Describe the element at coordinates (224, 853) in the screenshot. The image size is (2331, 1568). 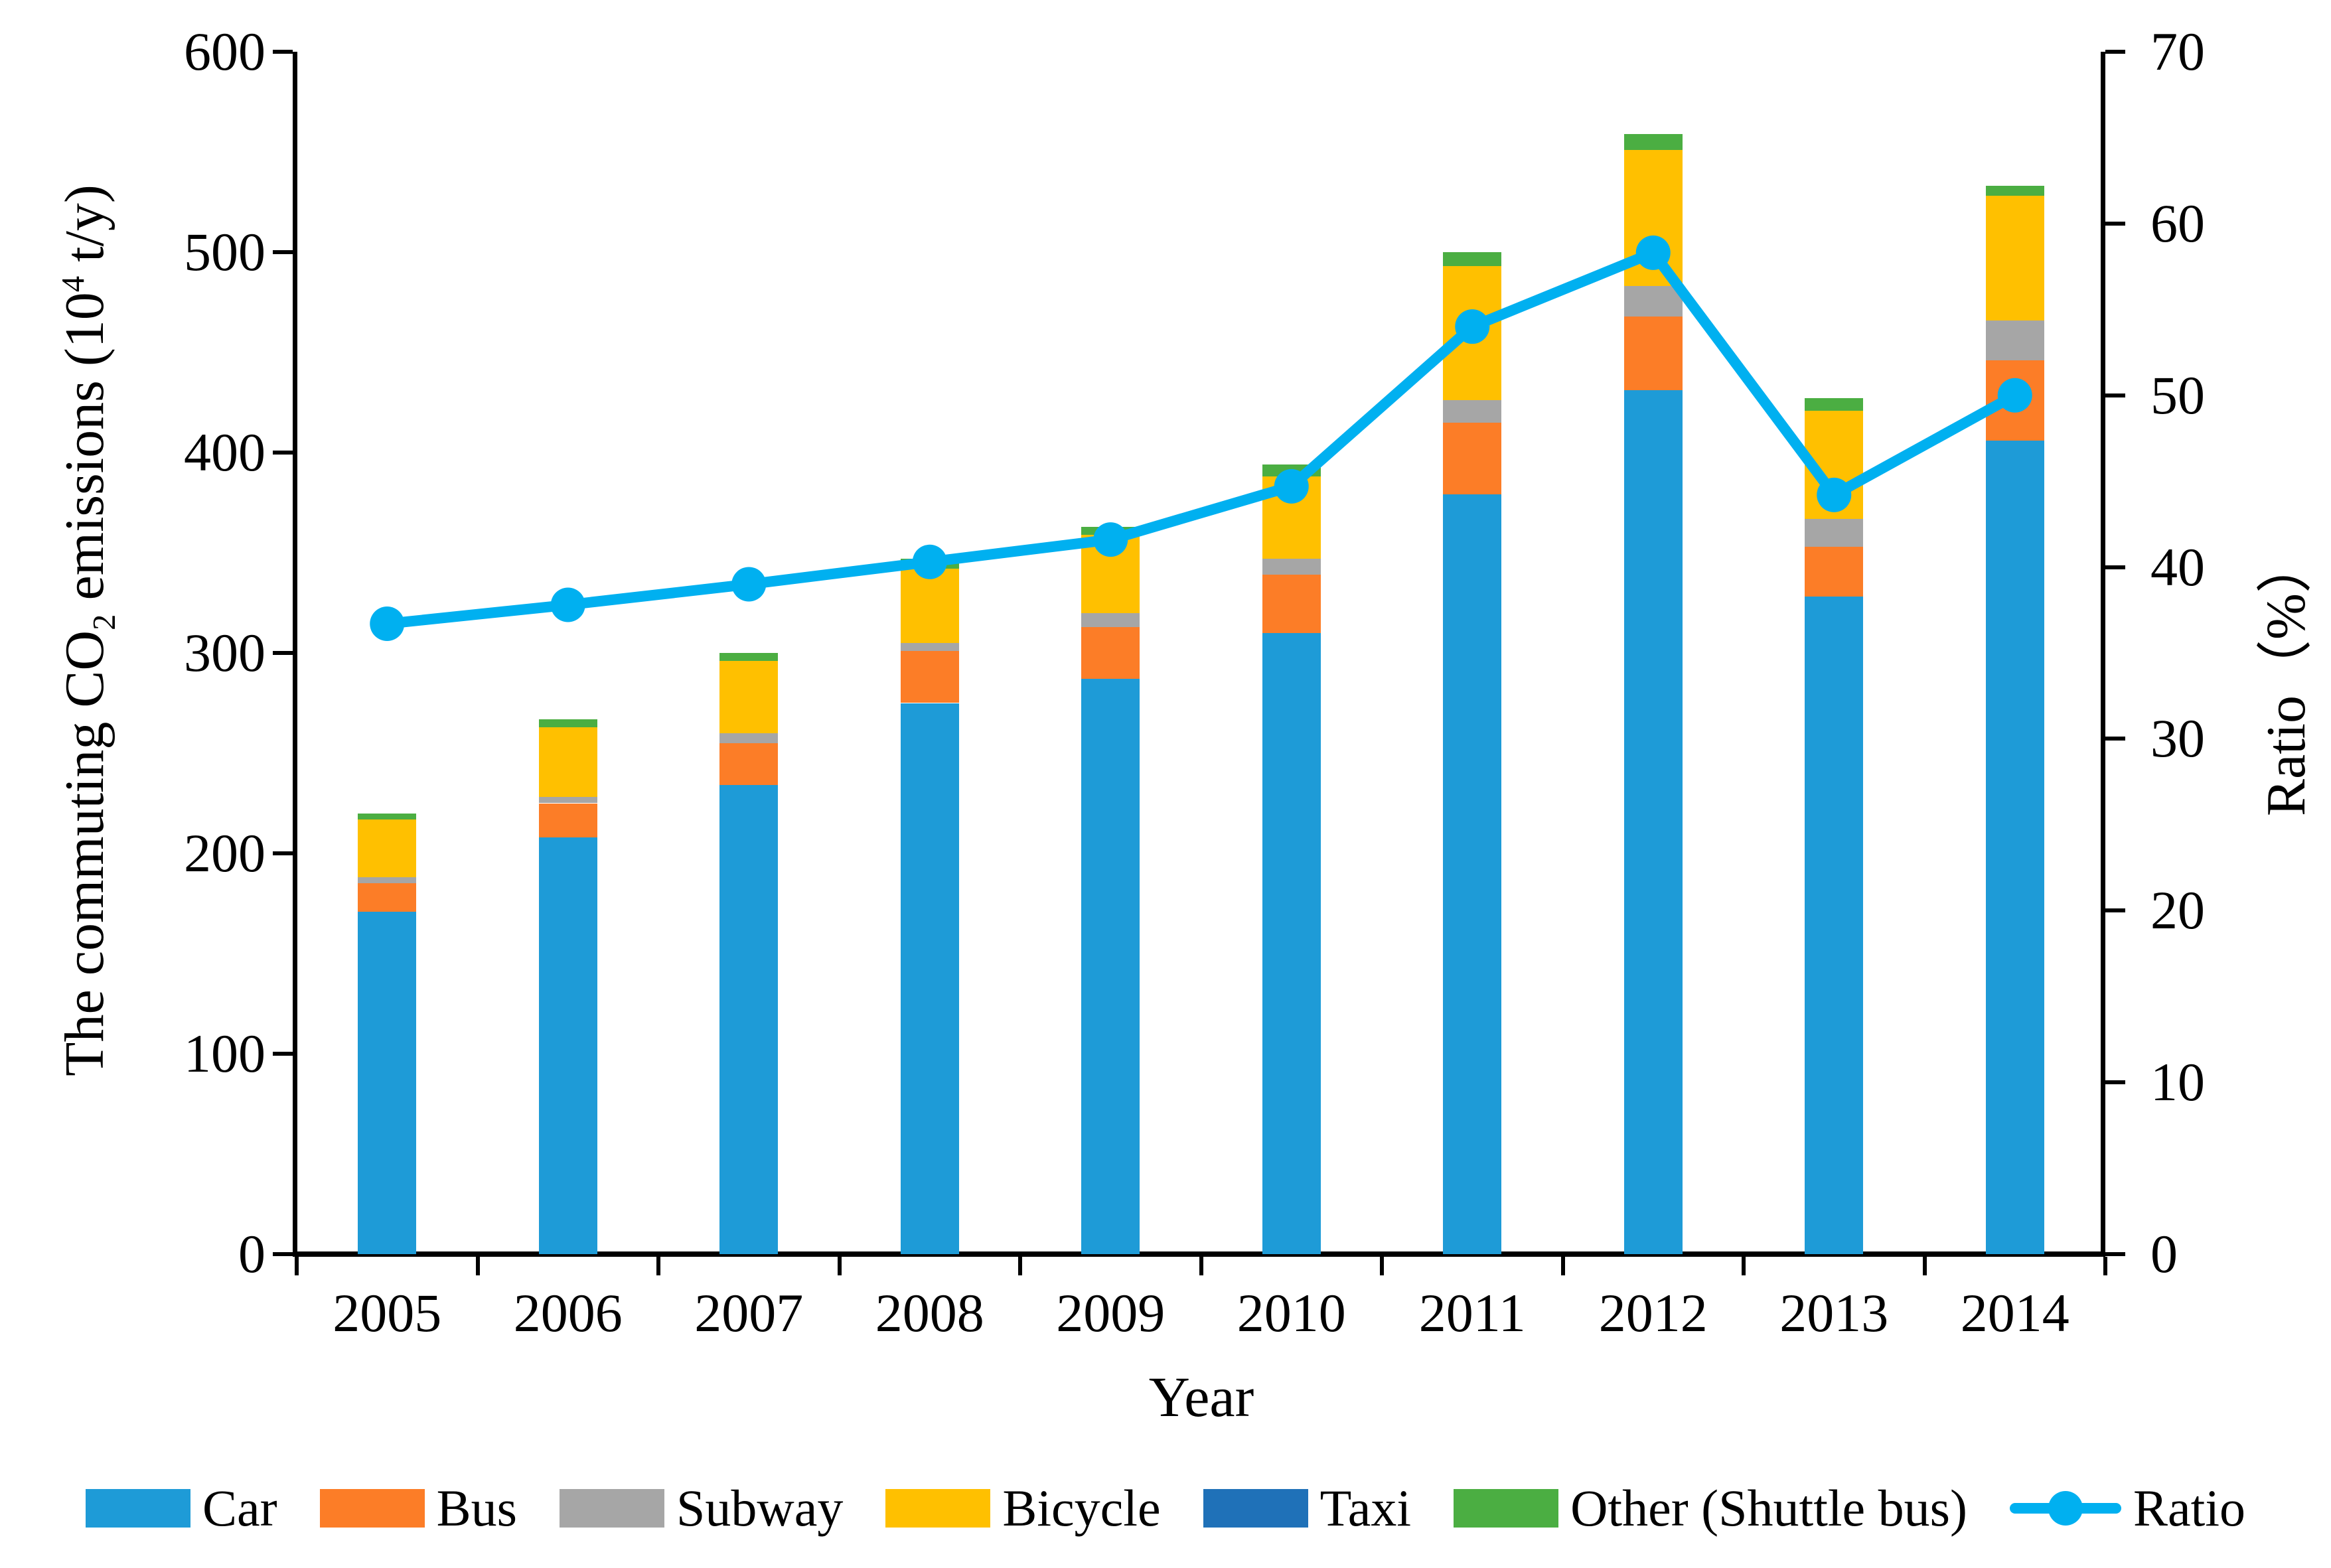
I see `left-axis-tick-label: 200` at that location.